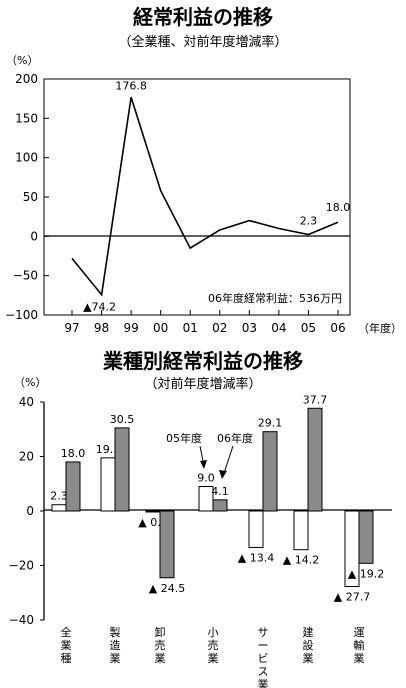  Describe the element at coordinates (308, 632) in the screenshot. I see `chart2-category-char: 建` at that location.